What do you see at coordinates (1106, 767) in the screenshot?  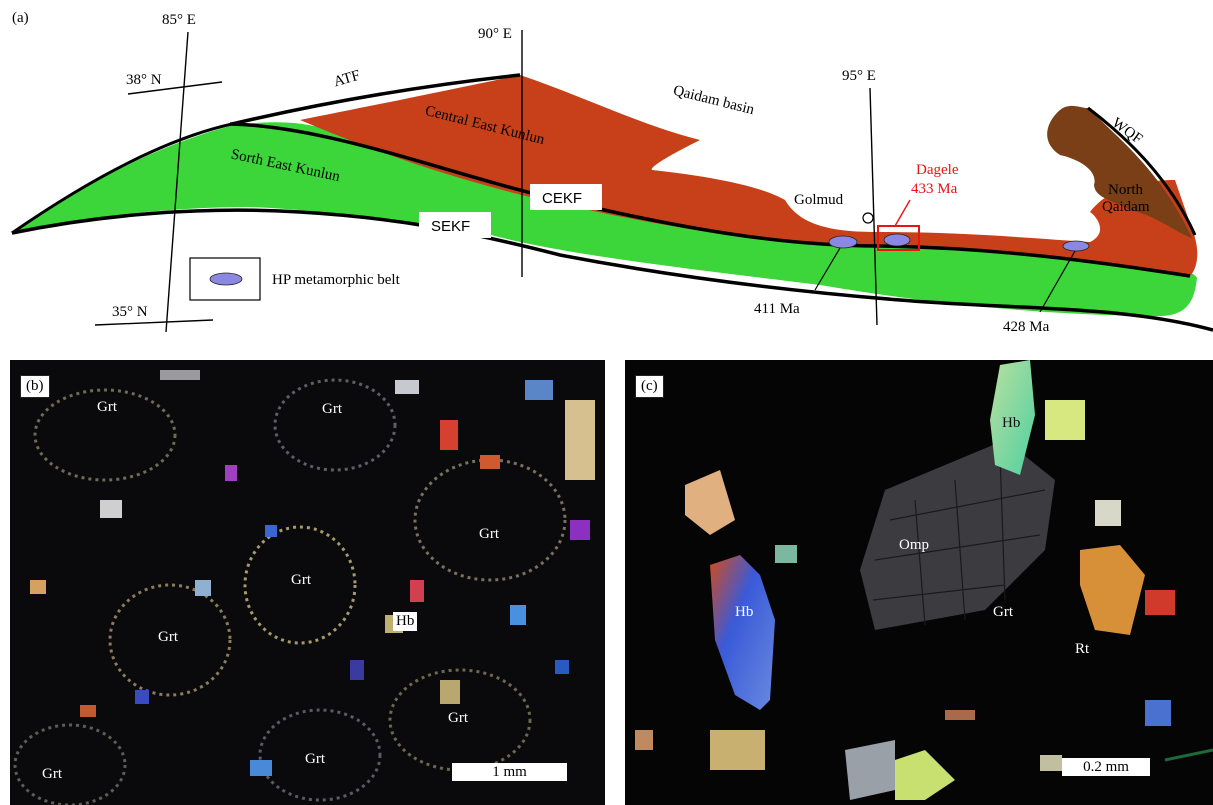 I see `scale-bar-c: 0.2 mm` at bounding box center [1106, 767].